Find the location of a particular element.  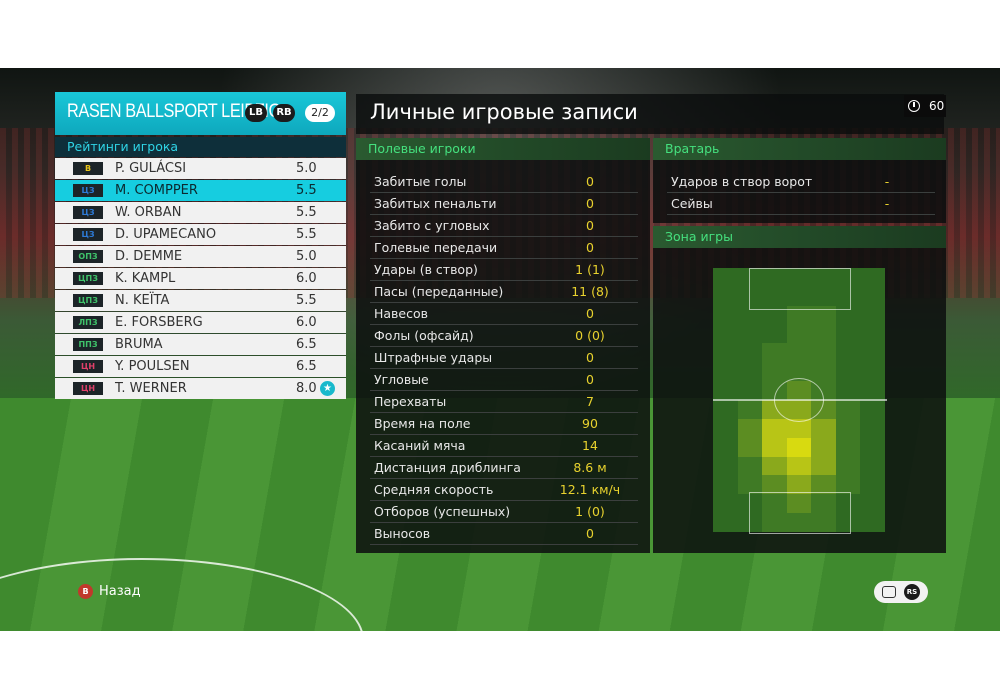

rb-button-icon: RB is located at coordinates (284, 113).